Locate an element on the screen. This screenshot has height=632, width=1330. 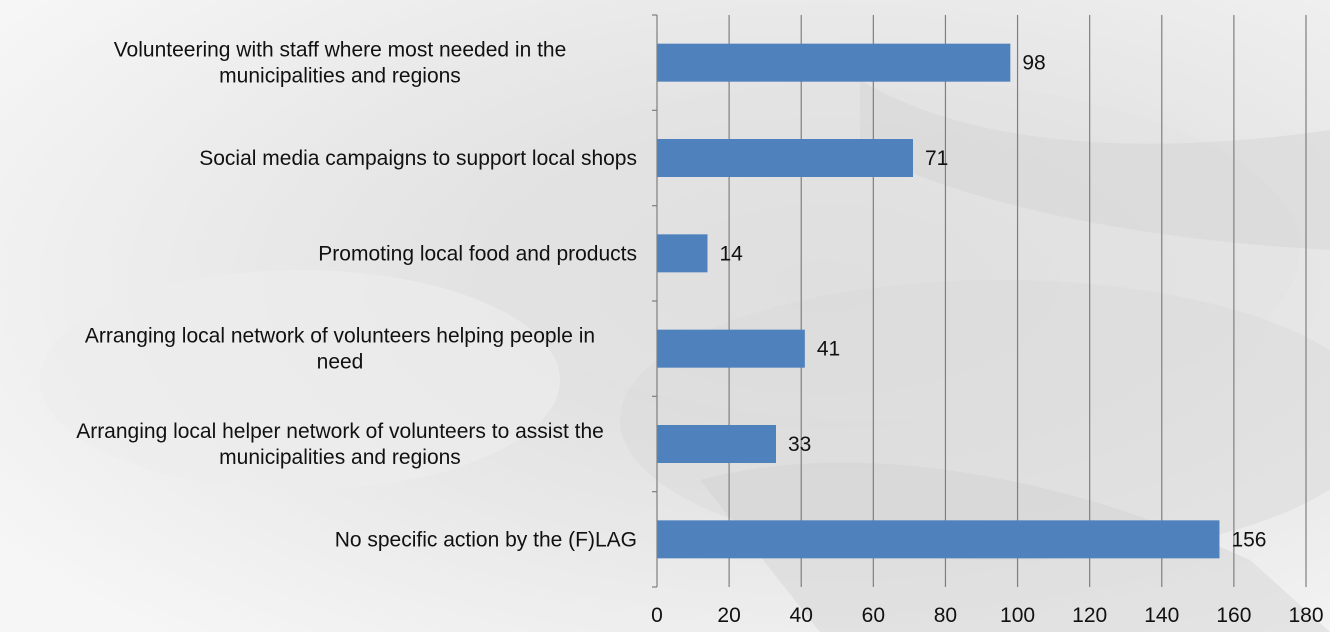
category-label-line: Promoting local food and products is located at coordinates (477, 253).